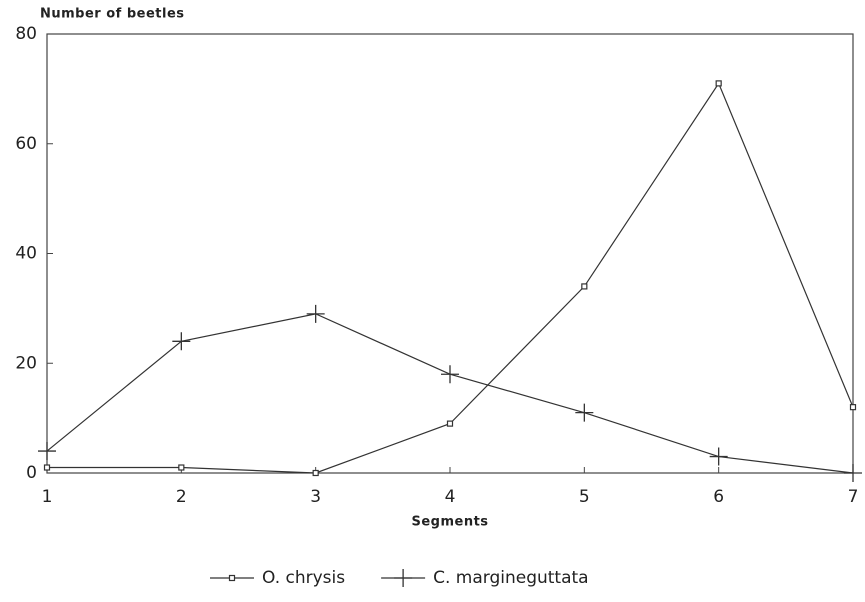  I want to click on y-axis-label: Number of beetles, so click(112, 14).